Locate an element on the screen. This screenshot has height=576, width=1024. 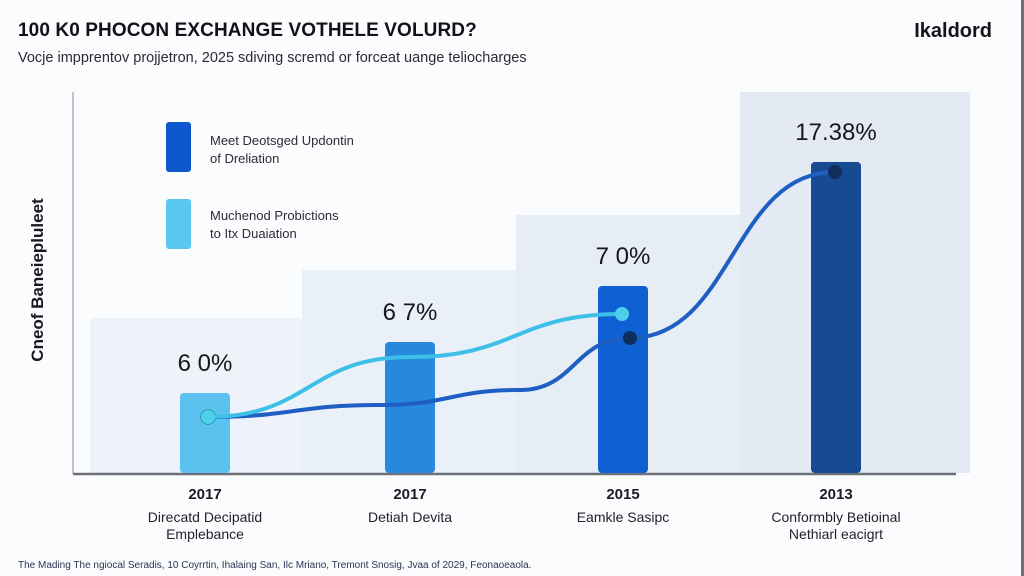
x-tick-label-2-line-1: Detiah Devita is located at coordinates (410, 517).